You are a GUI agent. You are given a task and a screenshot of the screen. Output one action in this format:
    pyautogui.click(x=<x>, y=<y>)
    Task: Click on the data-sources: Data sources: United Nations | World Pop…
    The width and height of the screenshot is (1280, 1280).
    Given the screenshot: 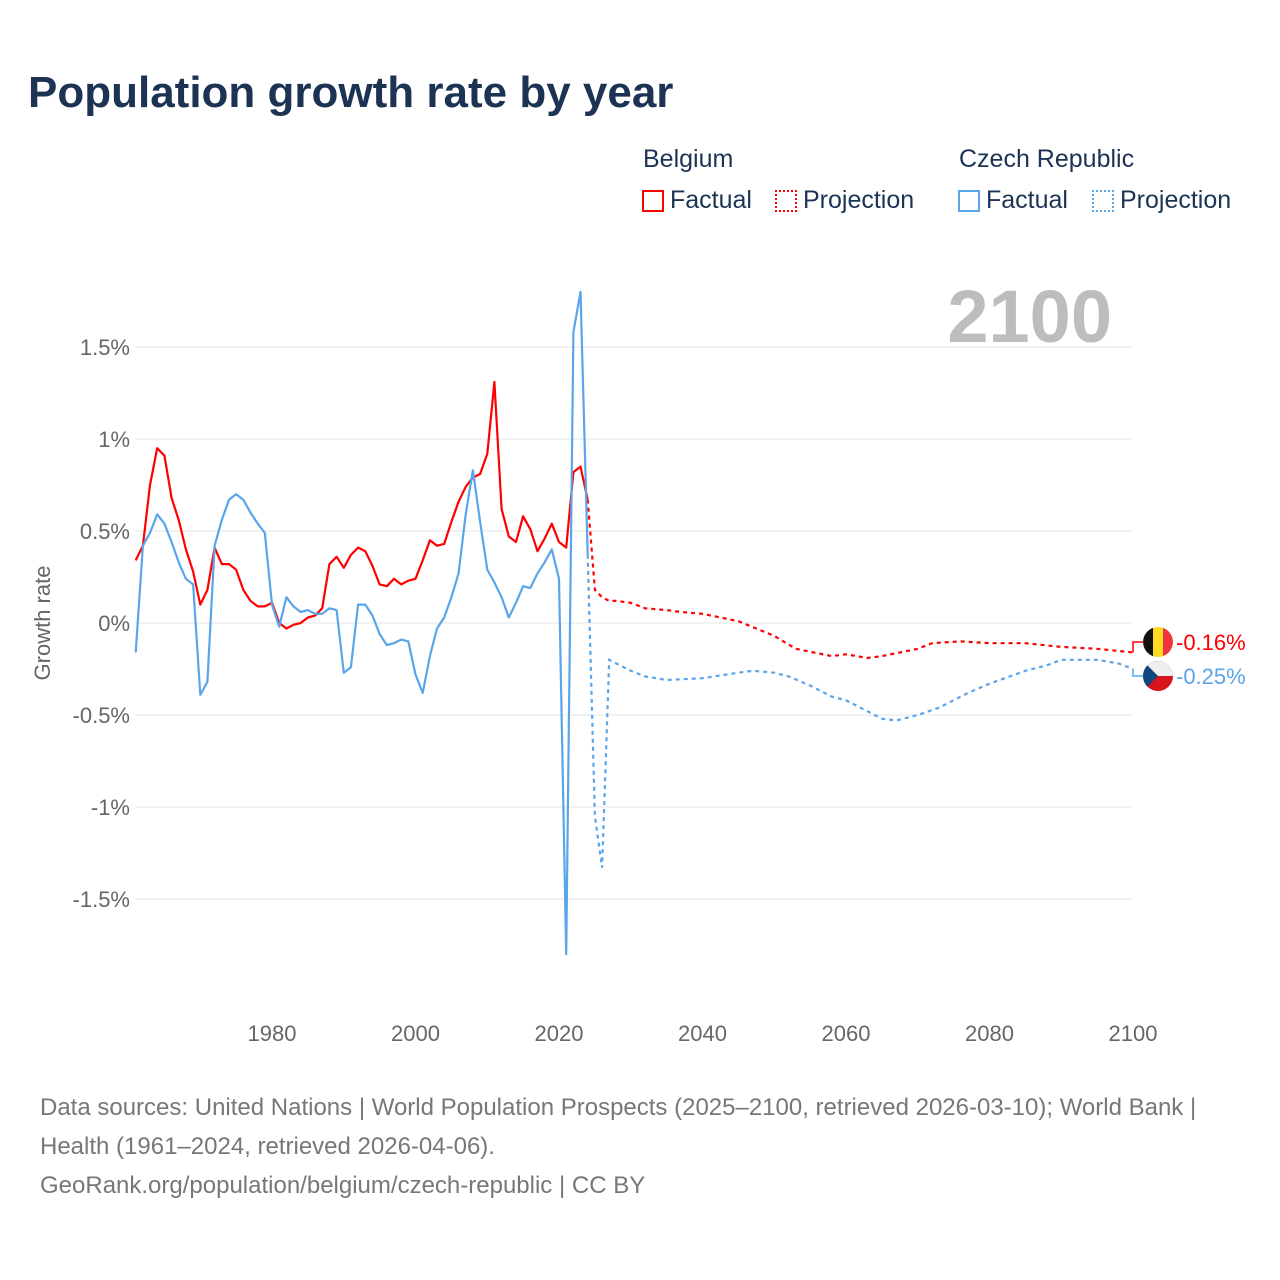 What is the action you would take?
    pyautogui.click(x=618, y=1127)
    